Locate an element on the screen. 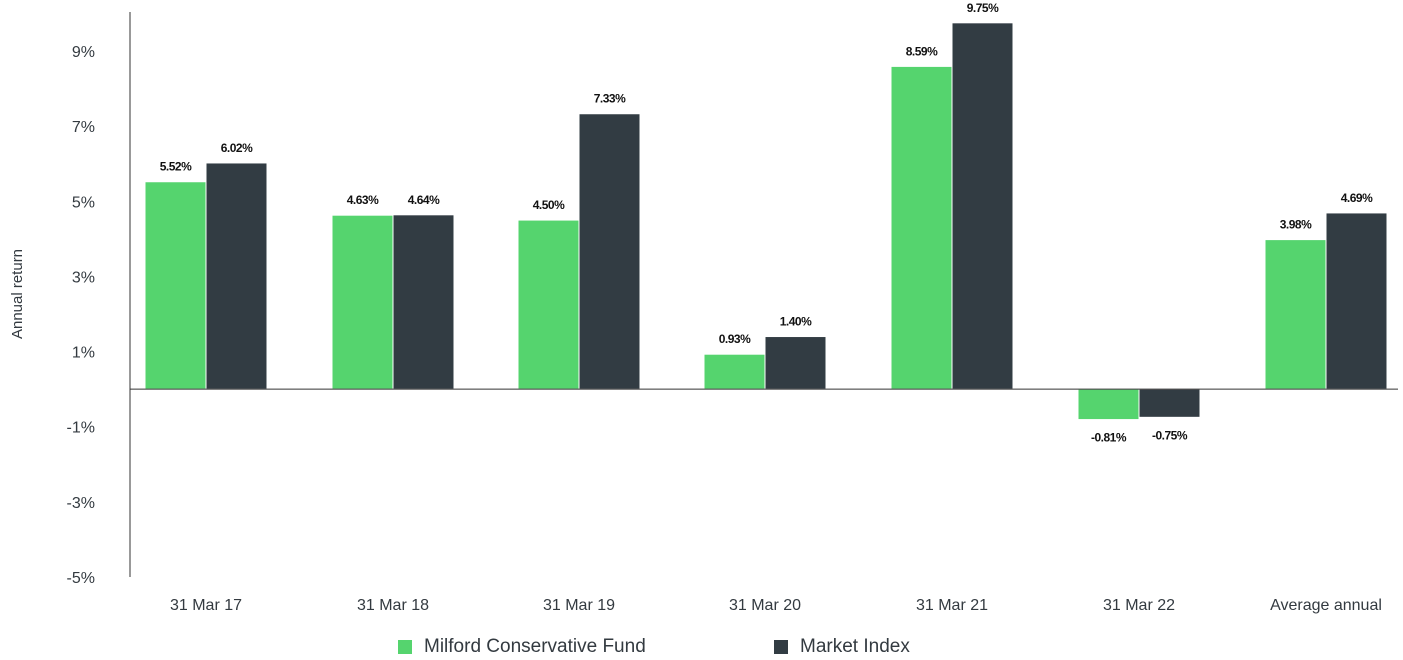 The height and width of the screenshot is (660, 1403). data-label: 0.93% is located at coordinates (735, 339).